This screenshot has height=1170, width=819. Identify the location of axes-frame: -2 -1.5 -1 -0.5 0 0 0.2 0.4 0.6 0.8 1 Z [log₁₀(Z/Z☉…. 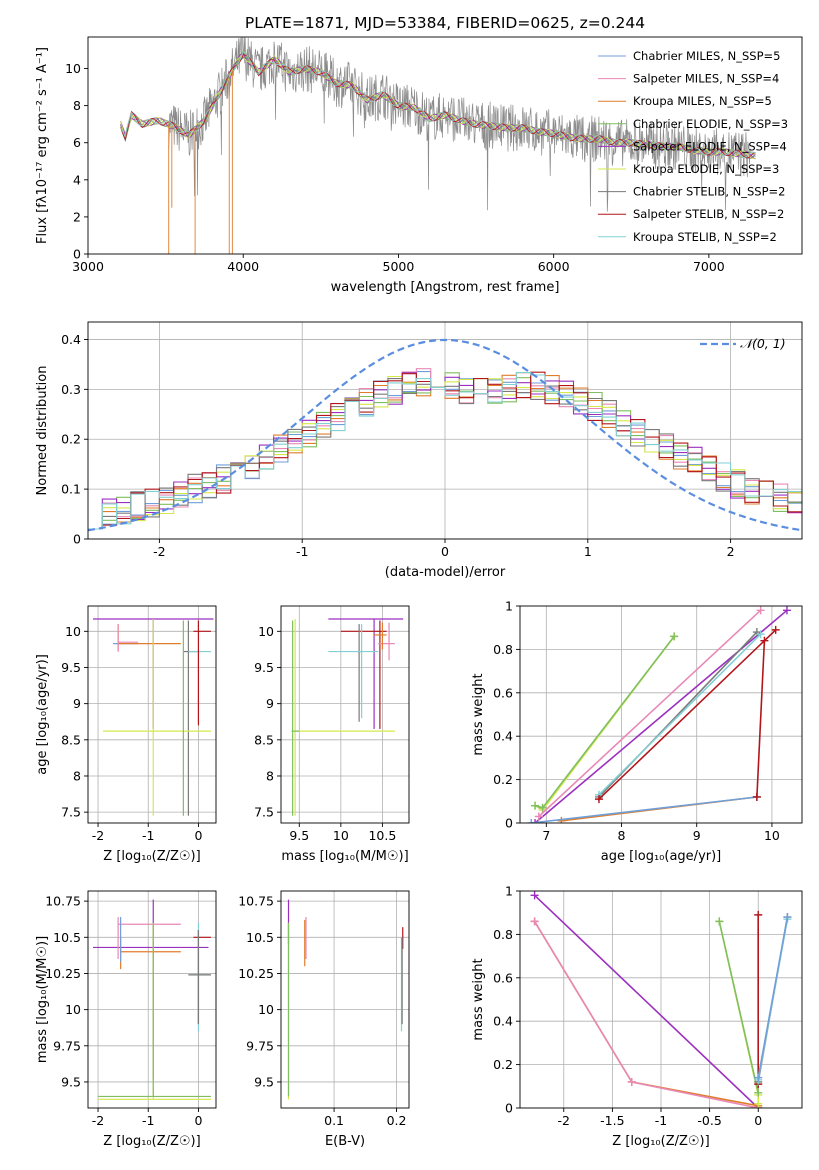
(637, 1016).